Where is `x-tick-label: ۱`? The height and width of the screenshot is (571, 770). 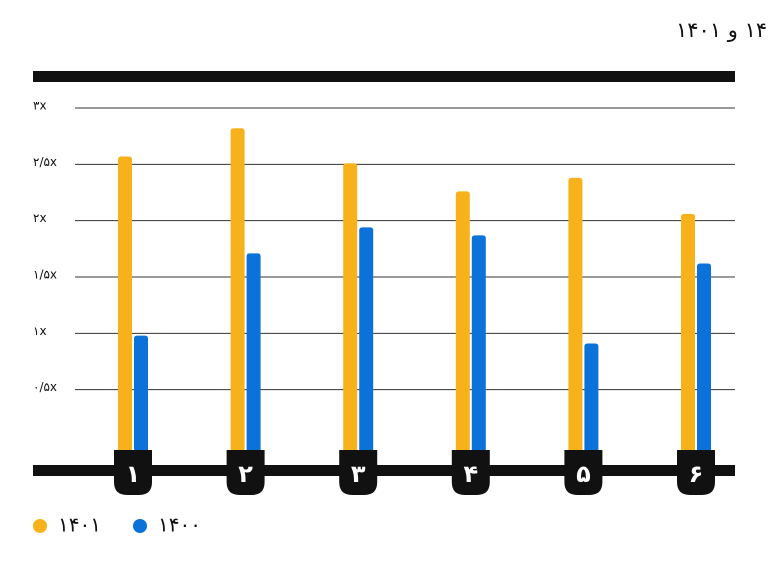
x-tick-label: ۱ is located at coordinates (133, 474).